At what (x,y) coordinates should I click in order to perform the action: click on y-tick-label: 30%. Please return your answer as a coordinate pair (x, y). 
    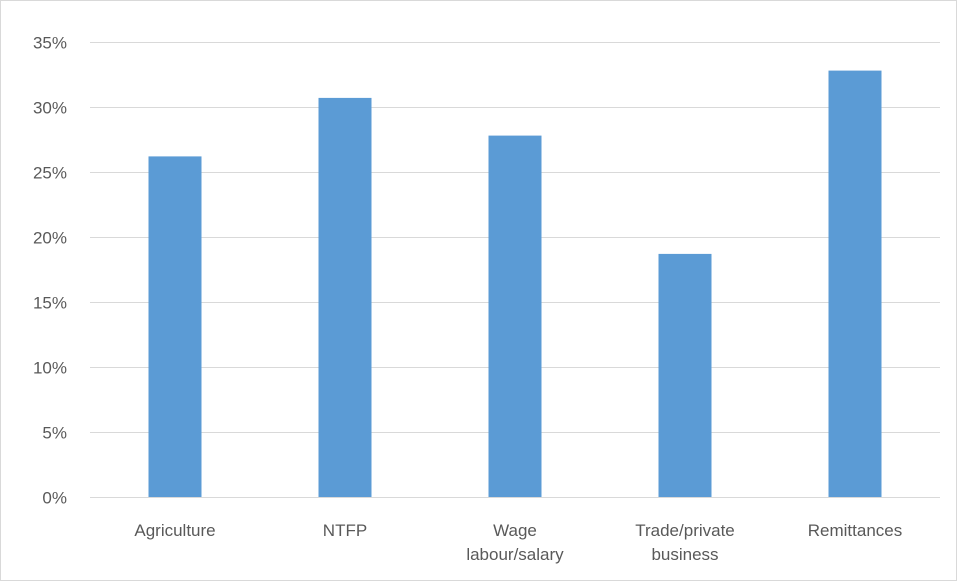
    Looking at the image, I should click on (50, 108).